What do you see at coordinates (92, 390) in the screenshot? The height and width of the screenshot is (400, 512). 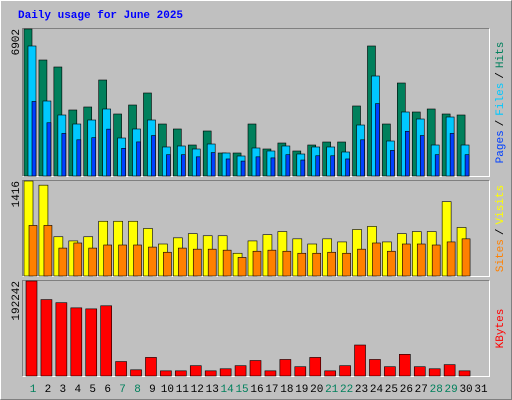 I see `x-tick-label: 5` at bounding box center [92, 390].